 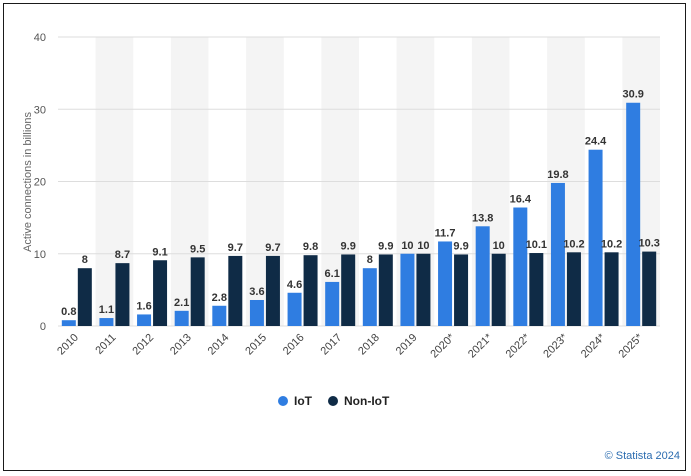 What do you see at coordinates (28, 181) in the screenshot?
I see `y-axis-label: Active connections in billions` at bounding box center [28, 181].